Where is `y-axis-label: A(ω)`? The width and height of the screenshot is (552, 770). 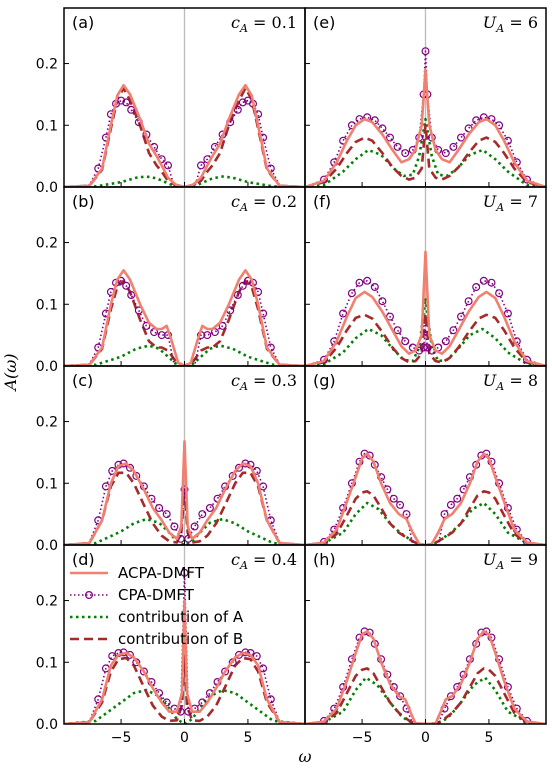 y-axis-label: A(ω) is located at coordinates (10, 372).